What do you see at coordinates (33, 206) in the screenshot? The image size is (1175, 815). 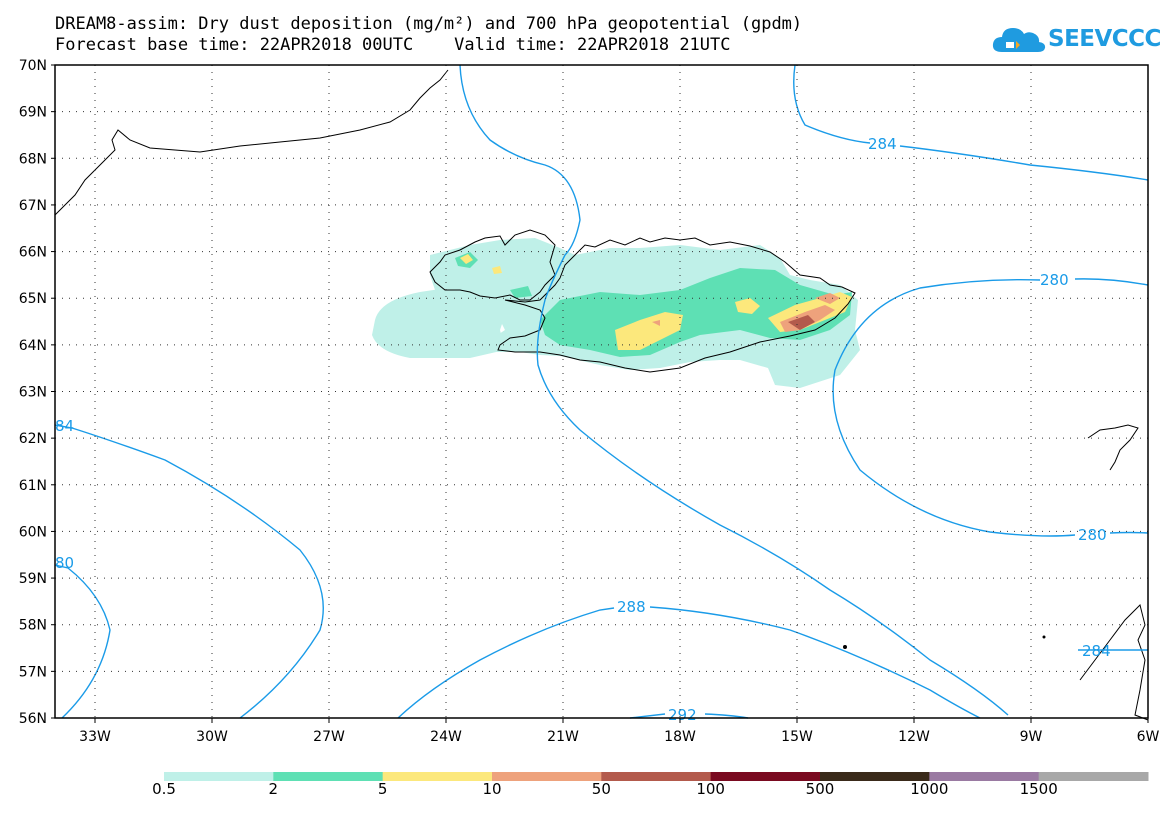 I see `latitude-label: 67N` at bounding box center [33, 206].